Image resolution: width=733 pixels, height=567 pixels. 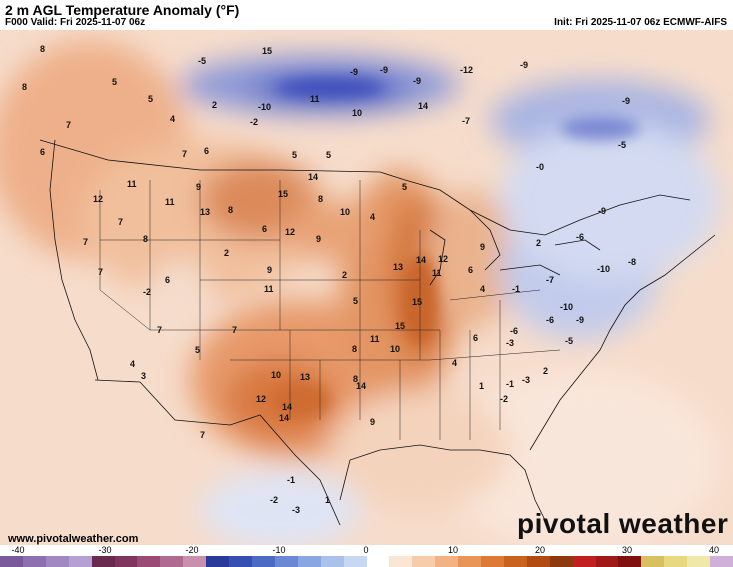 What do you see at coordinates (132, 184) in the screenshot?
I see `value-label: 11` at bounding box center [132, 184].